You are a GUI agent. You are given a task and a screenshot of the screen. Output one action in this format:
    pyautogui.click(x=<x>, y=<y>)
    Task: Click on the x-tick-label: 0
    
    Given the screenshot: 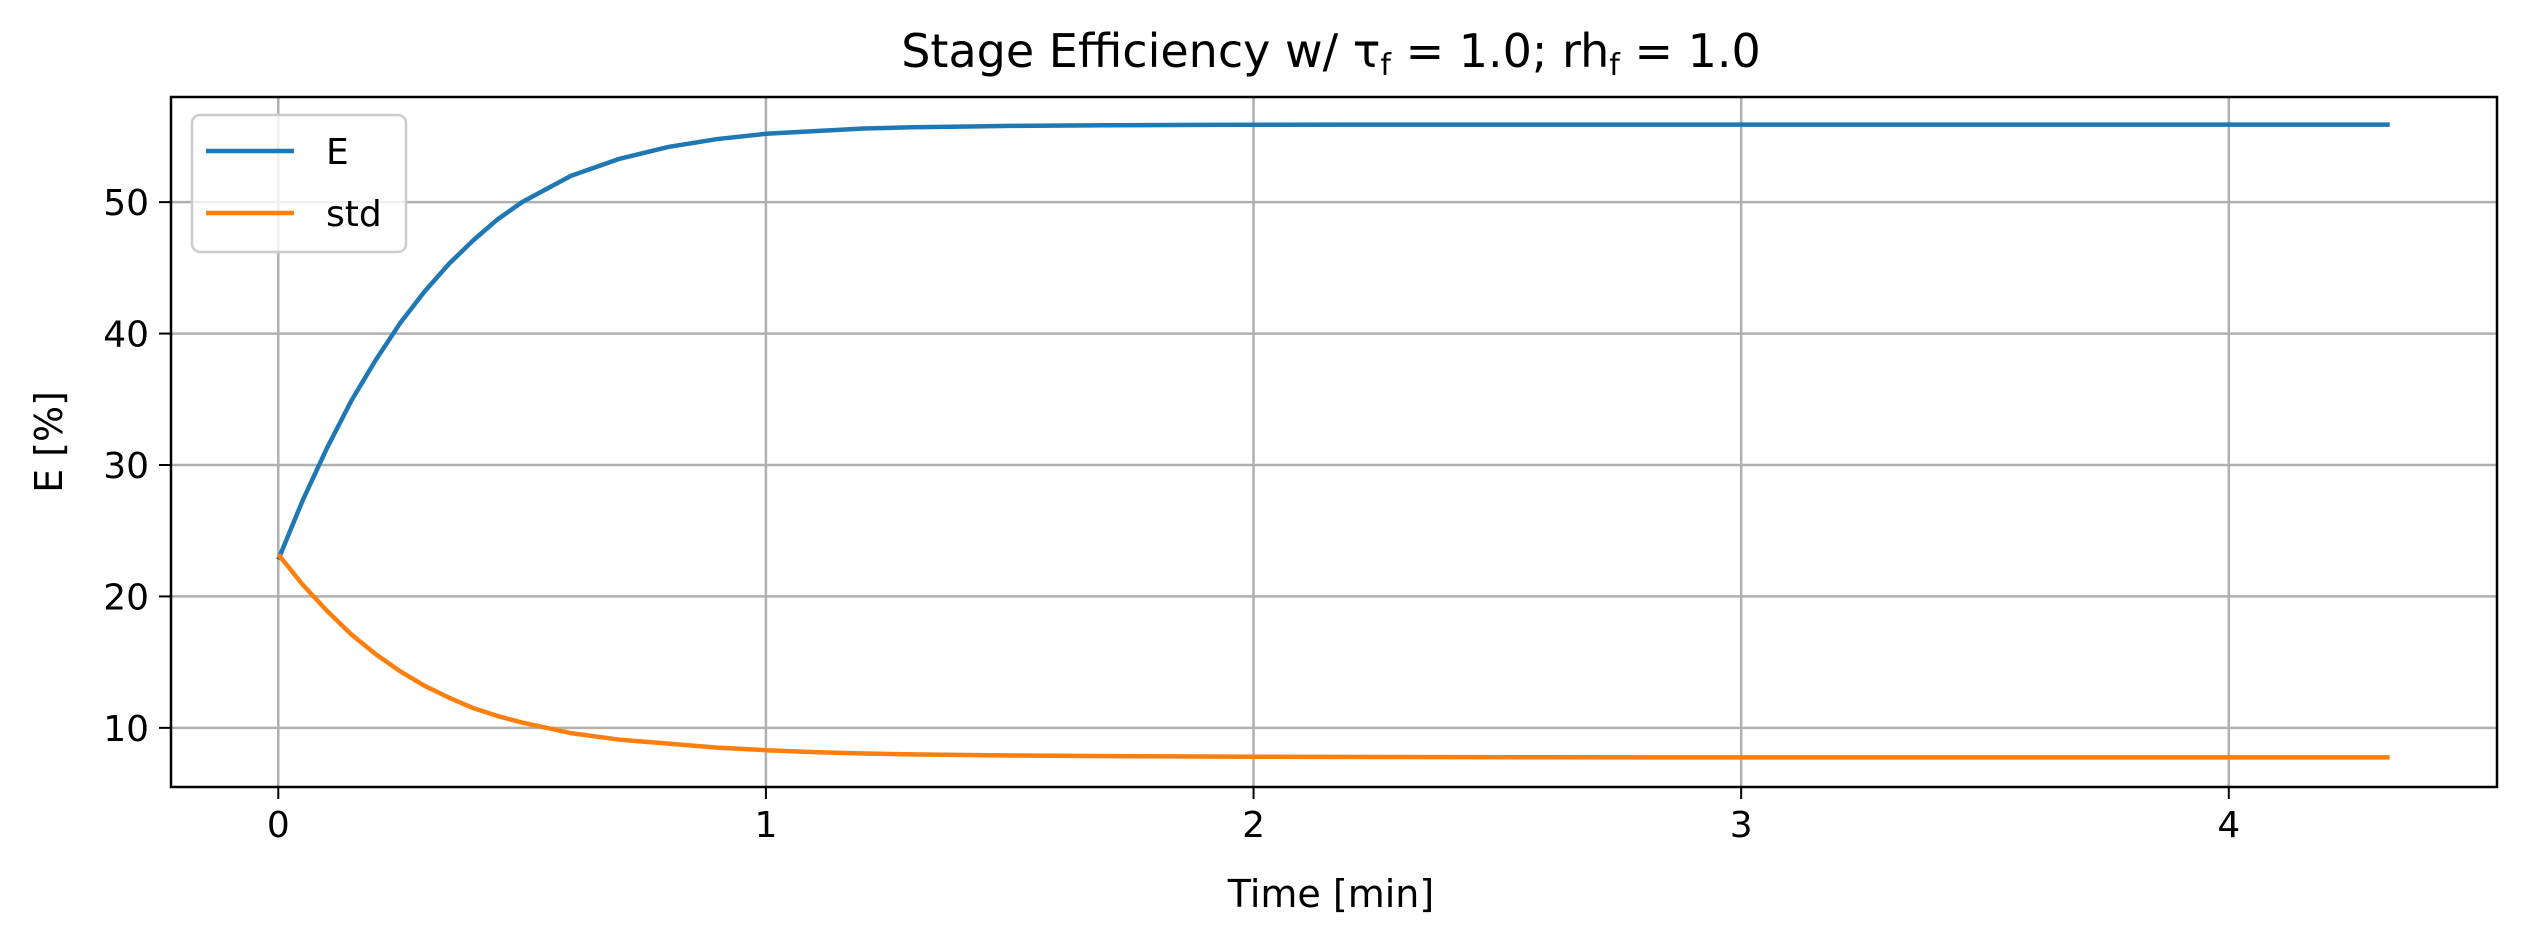 What is the action you would take?
    pyautogui.click(x=278, y=825)
    